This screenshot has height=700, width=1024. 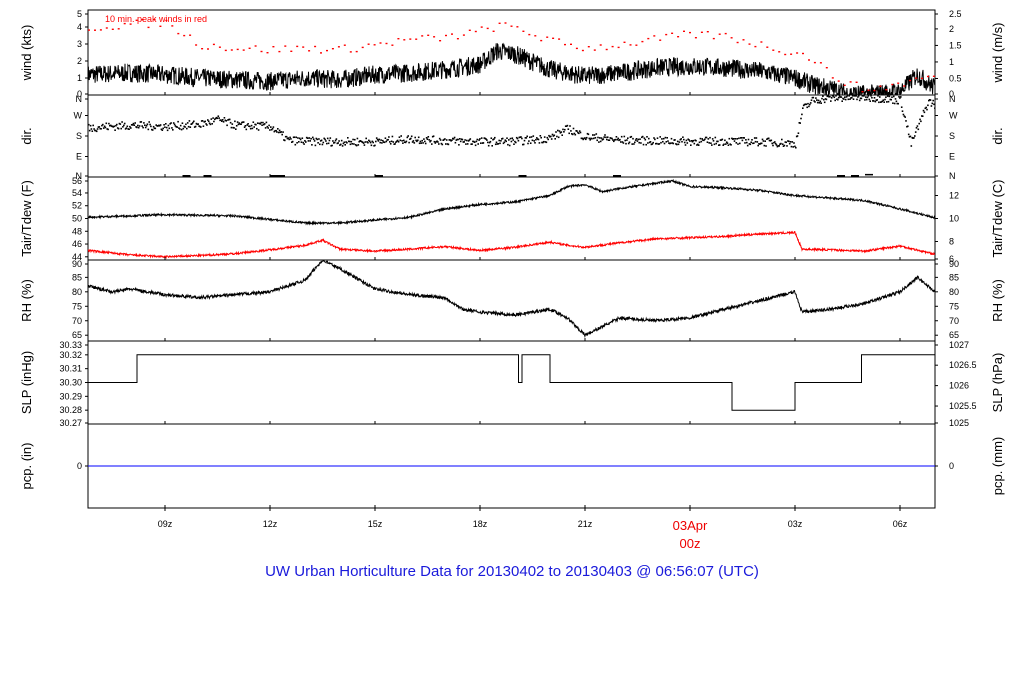 What do you see at coordinates (951, 466) in the screenshot?
I see `pcp-right-tick-label: 0` at bounding box center [951, 466].